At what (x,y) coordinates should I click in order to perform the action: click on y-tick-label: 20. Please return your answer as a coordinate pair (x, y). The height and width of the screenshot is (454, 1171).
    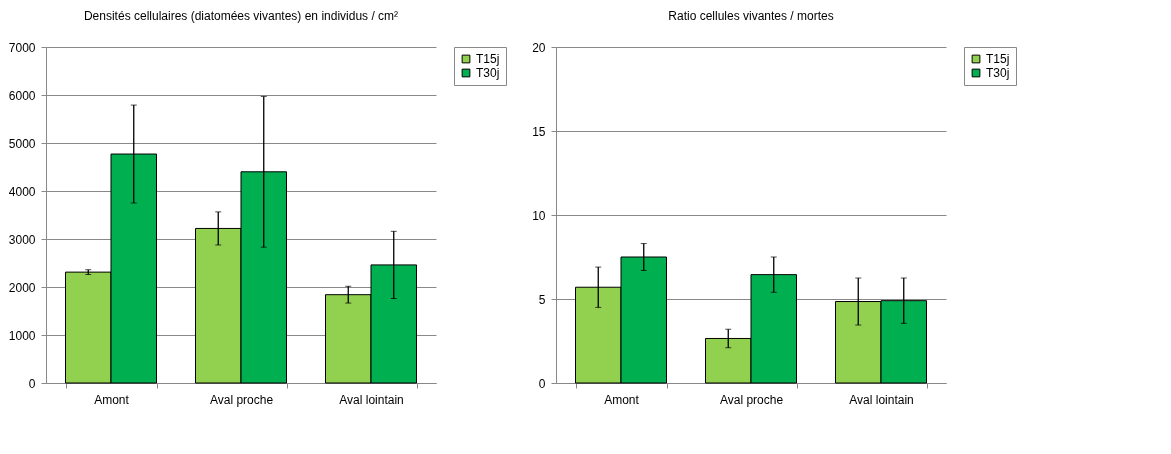
    Looking at the image, I should click on (539, 47).